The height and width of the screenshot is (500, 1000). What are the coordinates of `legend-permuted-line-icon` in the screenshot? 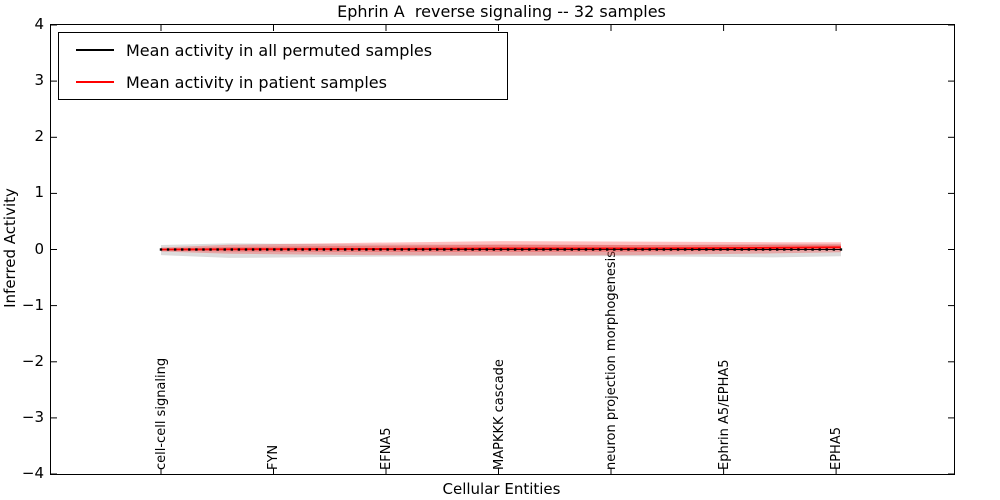 It's located at (95, 50).